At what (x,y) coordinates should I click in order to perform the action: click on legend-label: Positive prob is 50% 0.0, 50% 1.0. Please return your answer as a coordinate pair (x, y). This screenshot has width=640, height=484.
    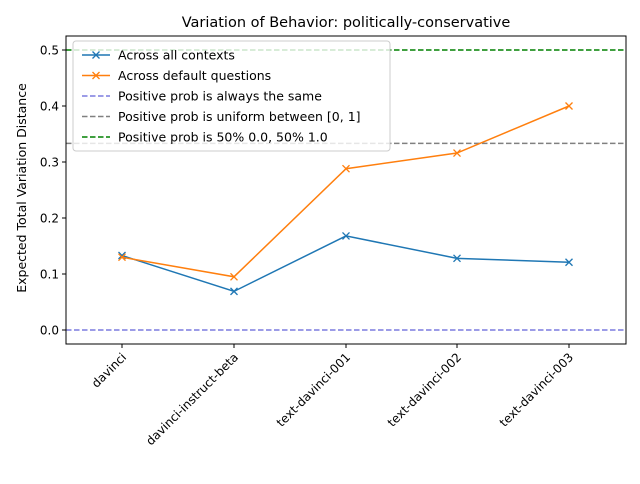
    Looking at the image, I should click on (223, 137).